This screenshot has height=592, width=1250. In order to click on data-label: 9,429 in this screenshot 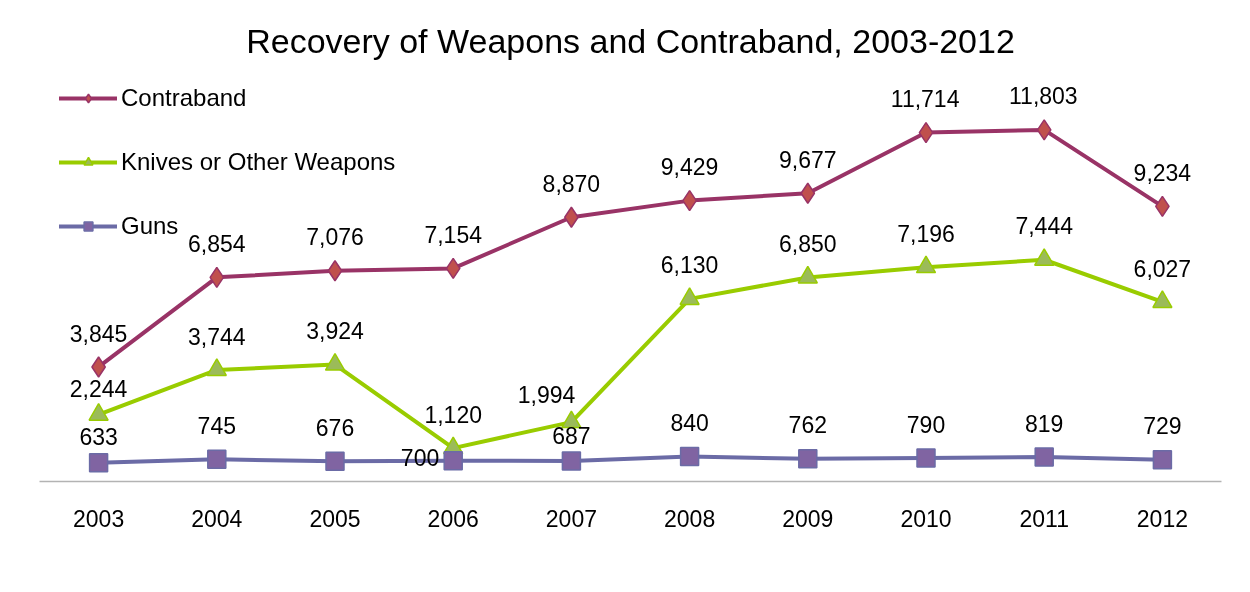, I will do `click(689, 167)`.